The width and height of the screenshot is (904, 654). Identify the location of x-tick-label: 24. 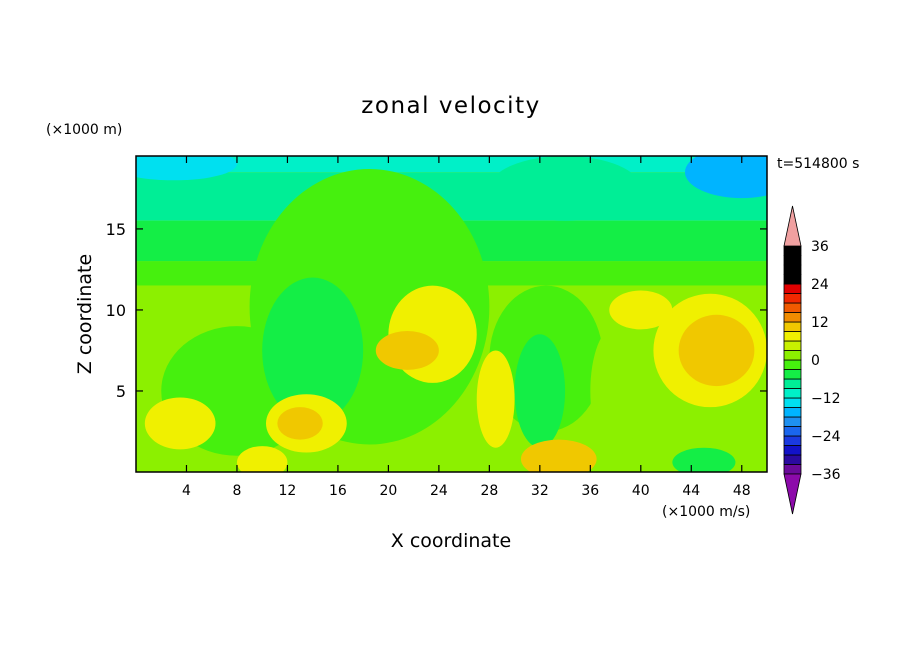
(439, 491).